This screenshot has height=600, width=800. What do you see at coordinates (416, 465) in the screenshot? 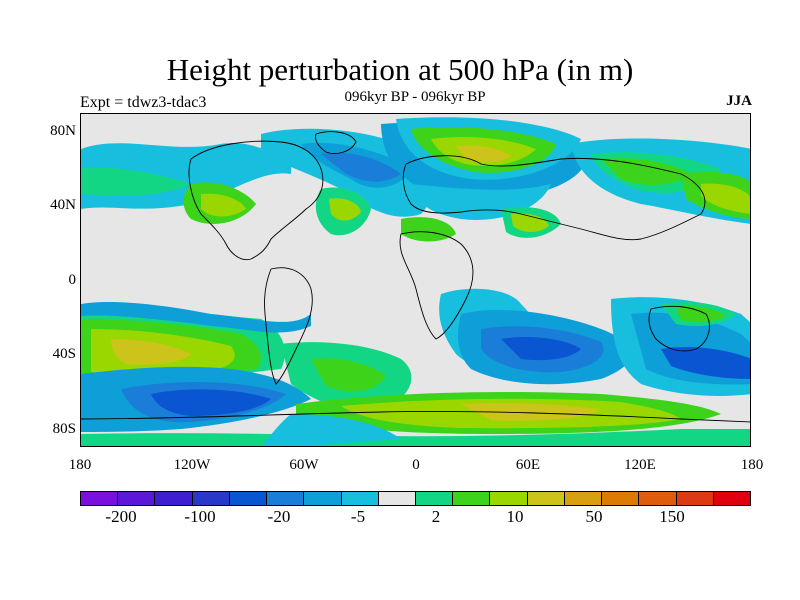
I see `lon-label-0: 0` at bounding box center [416, 465].